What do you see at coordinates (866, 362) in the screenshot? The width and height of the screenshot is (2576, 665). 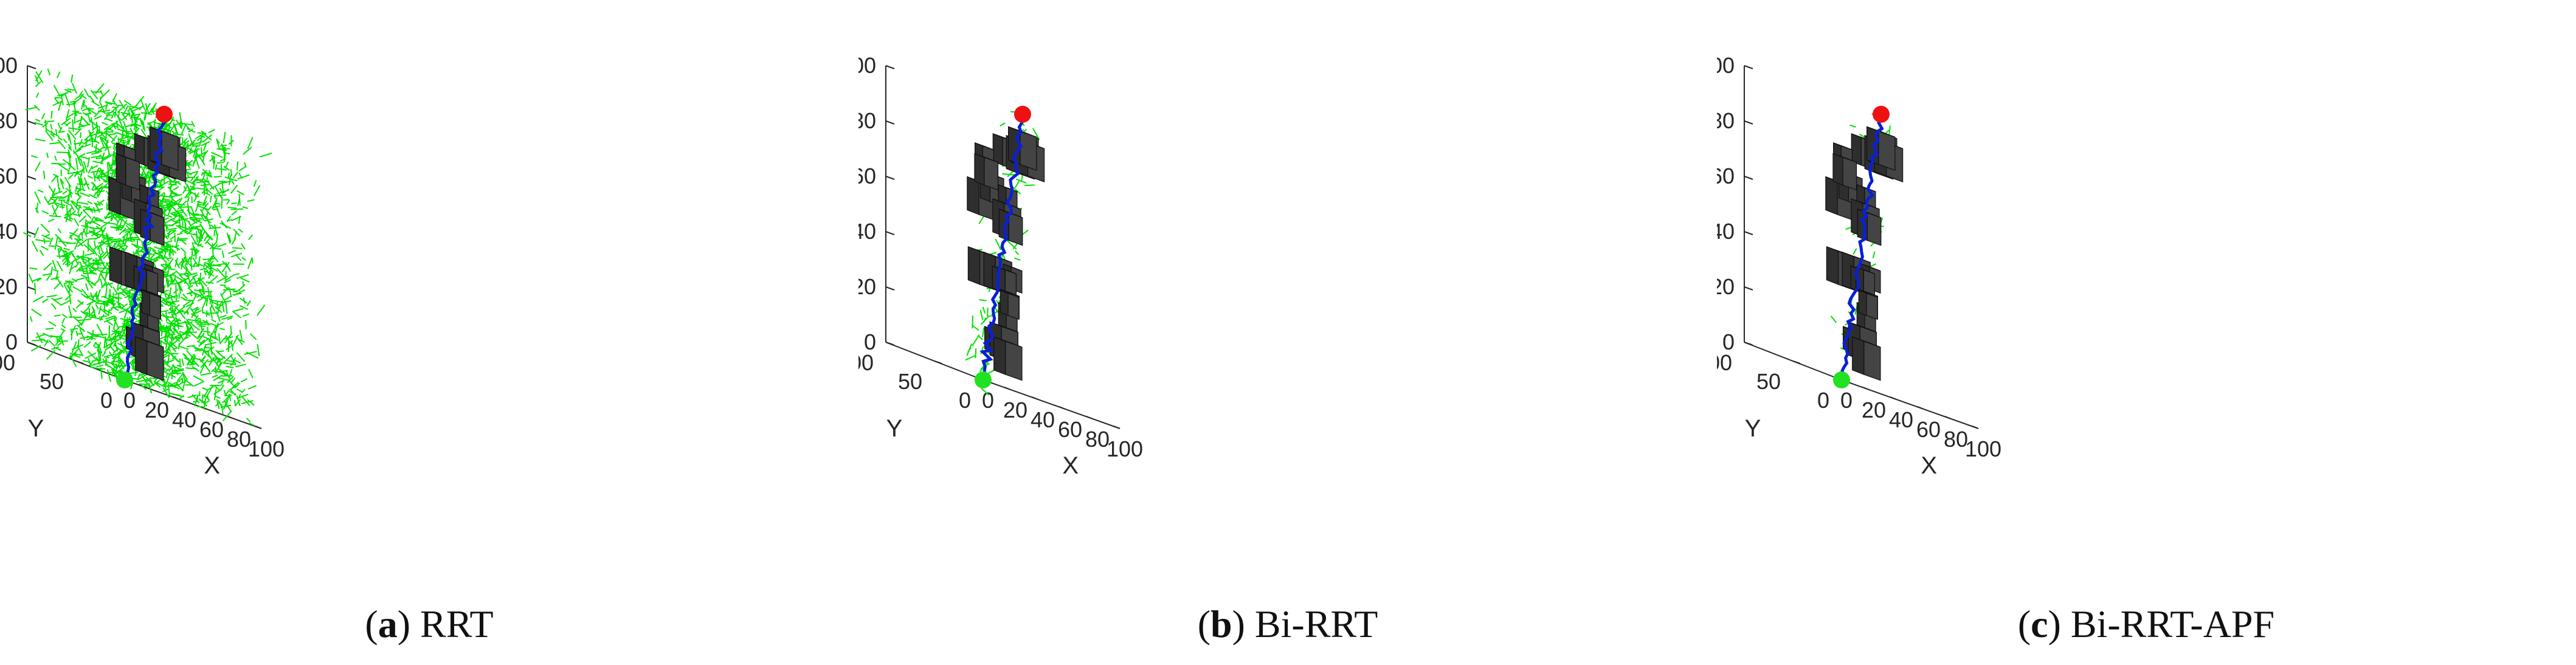 I see `y-tick-label: 100` at bounding box center [866, 362].